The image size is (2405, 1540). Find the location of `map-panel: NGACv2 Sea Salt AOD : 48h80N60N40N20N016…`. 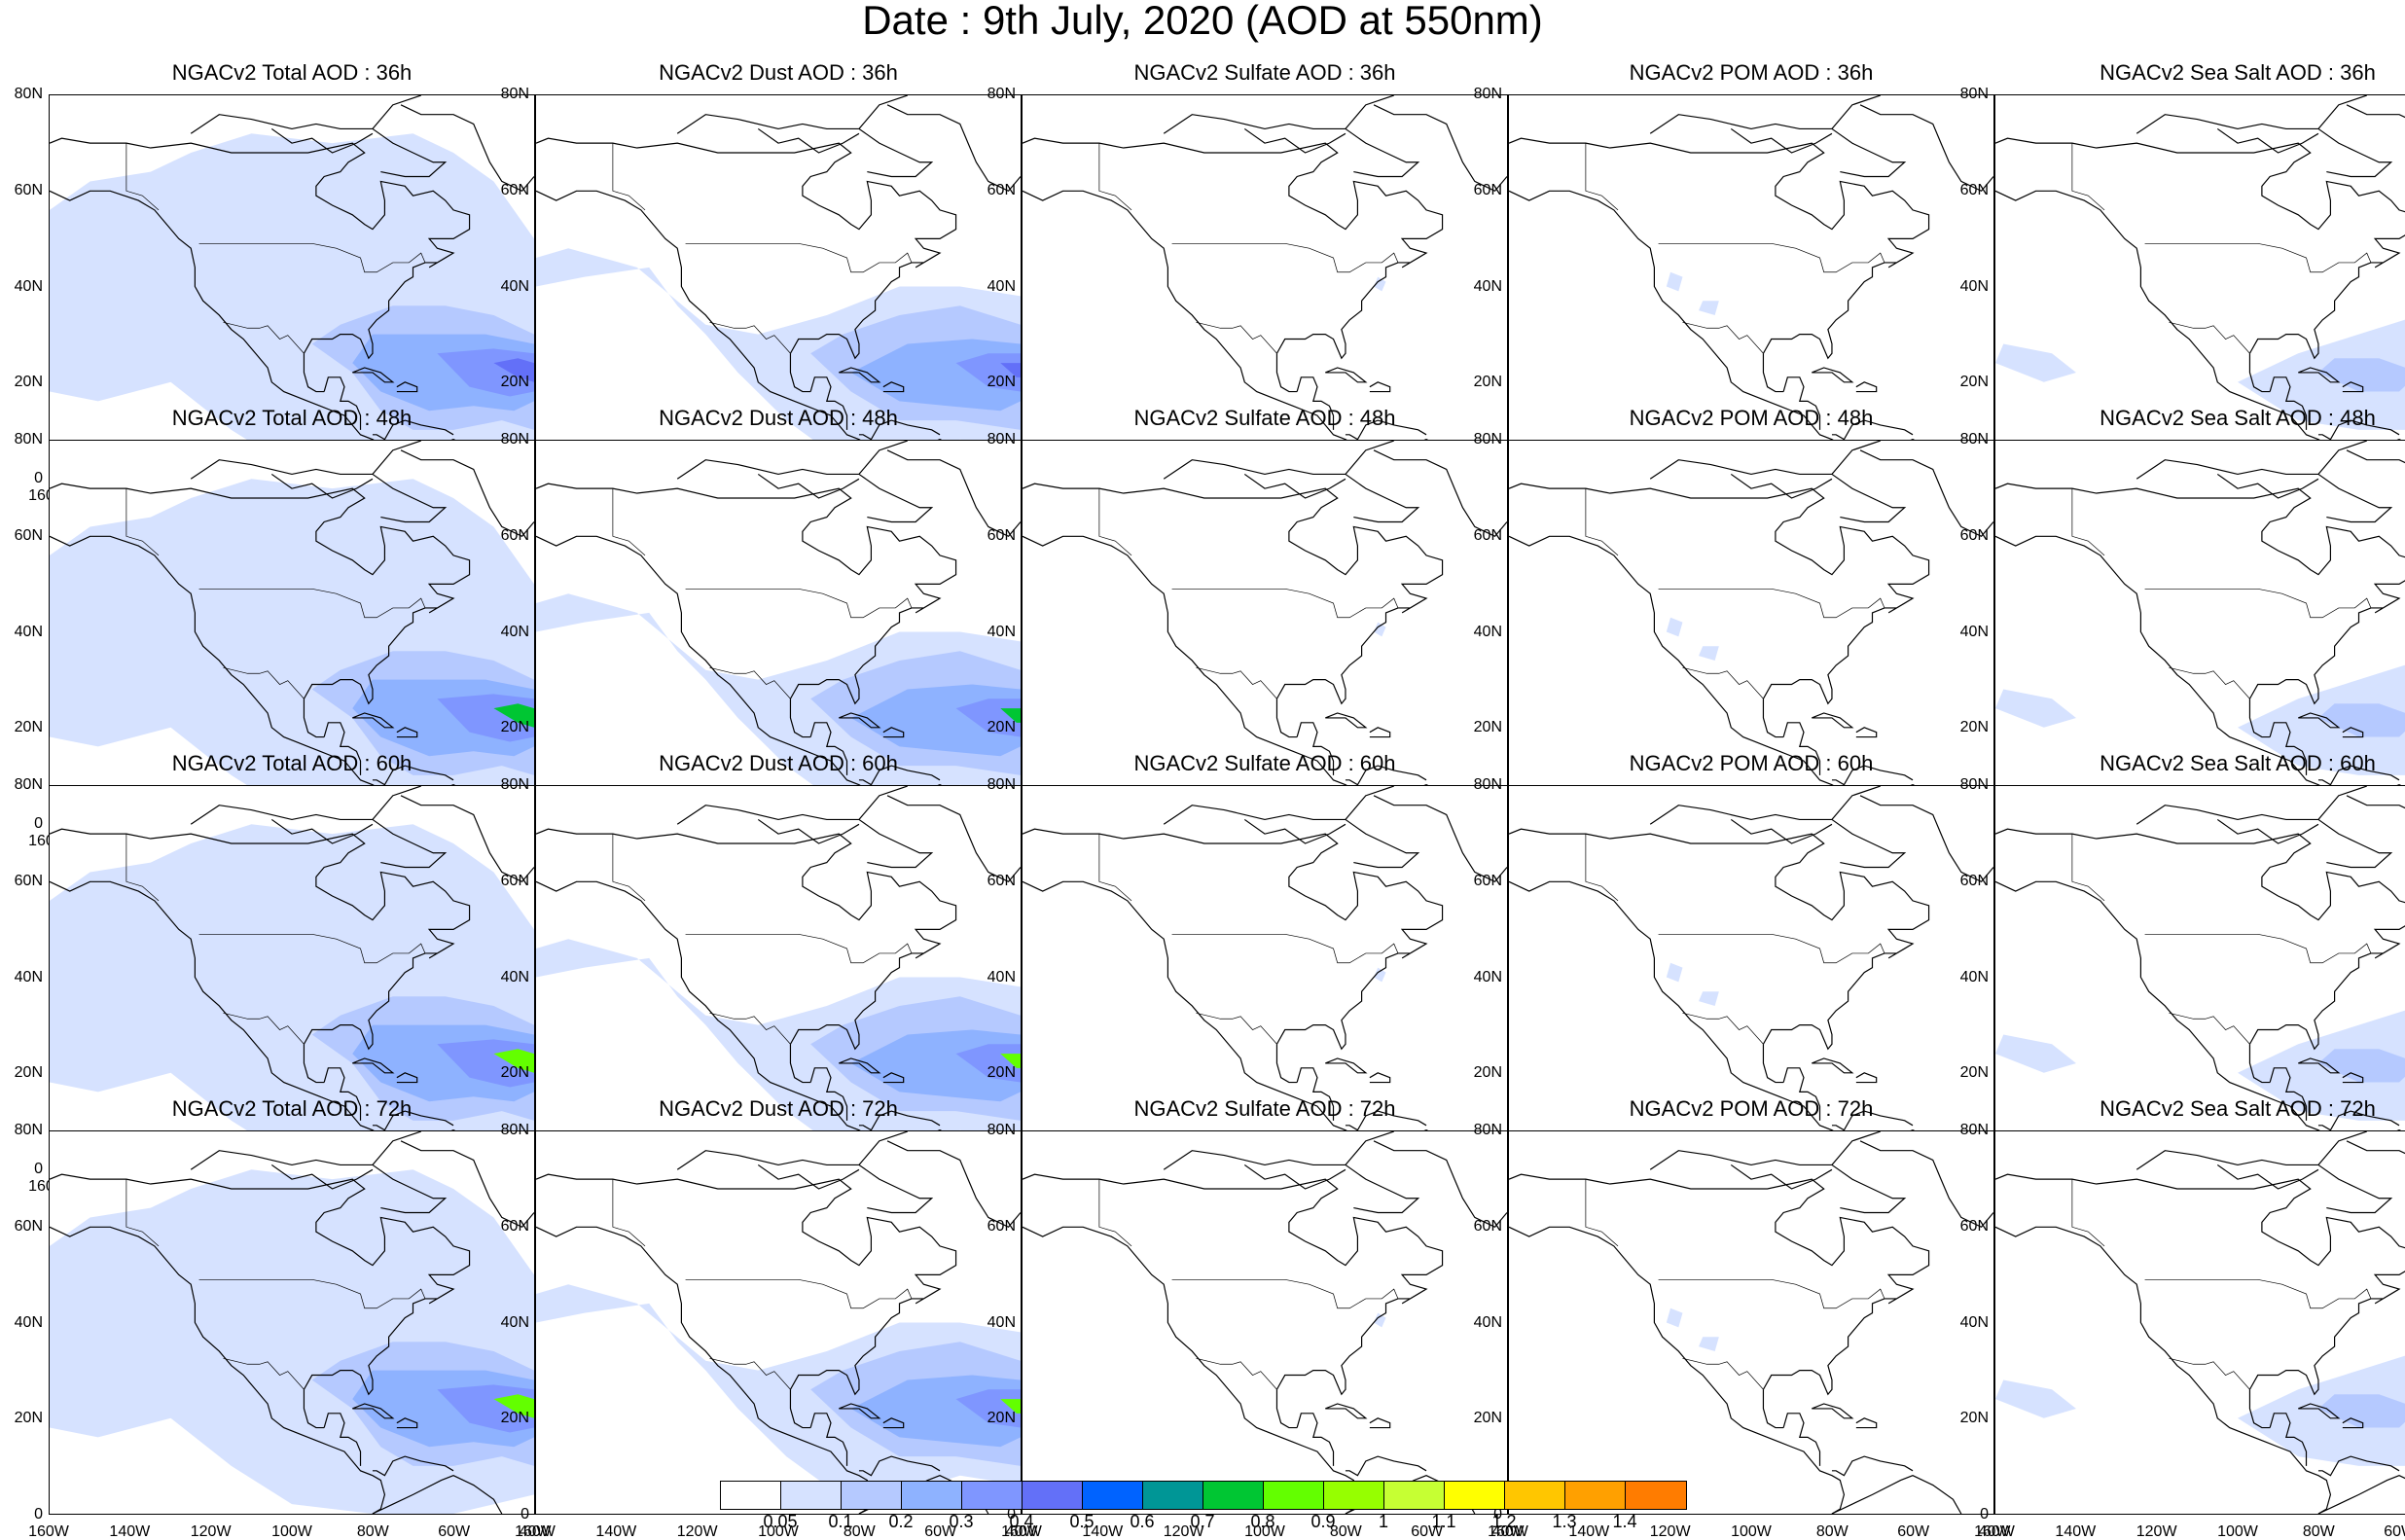

map-panel: NGACv2 Sea Salt AOD : 48h80N60N40N20N016… is located at coordinates (2182, 627).